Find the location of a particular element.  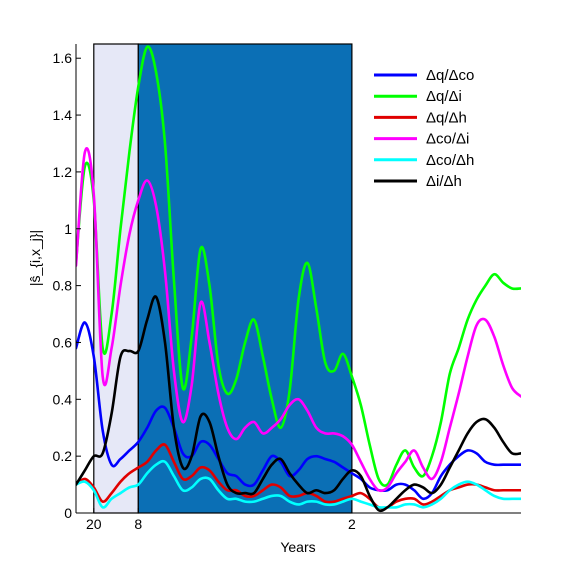

y-tick-label-4: 0.6 is located at coordinates (63, 342).